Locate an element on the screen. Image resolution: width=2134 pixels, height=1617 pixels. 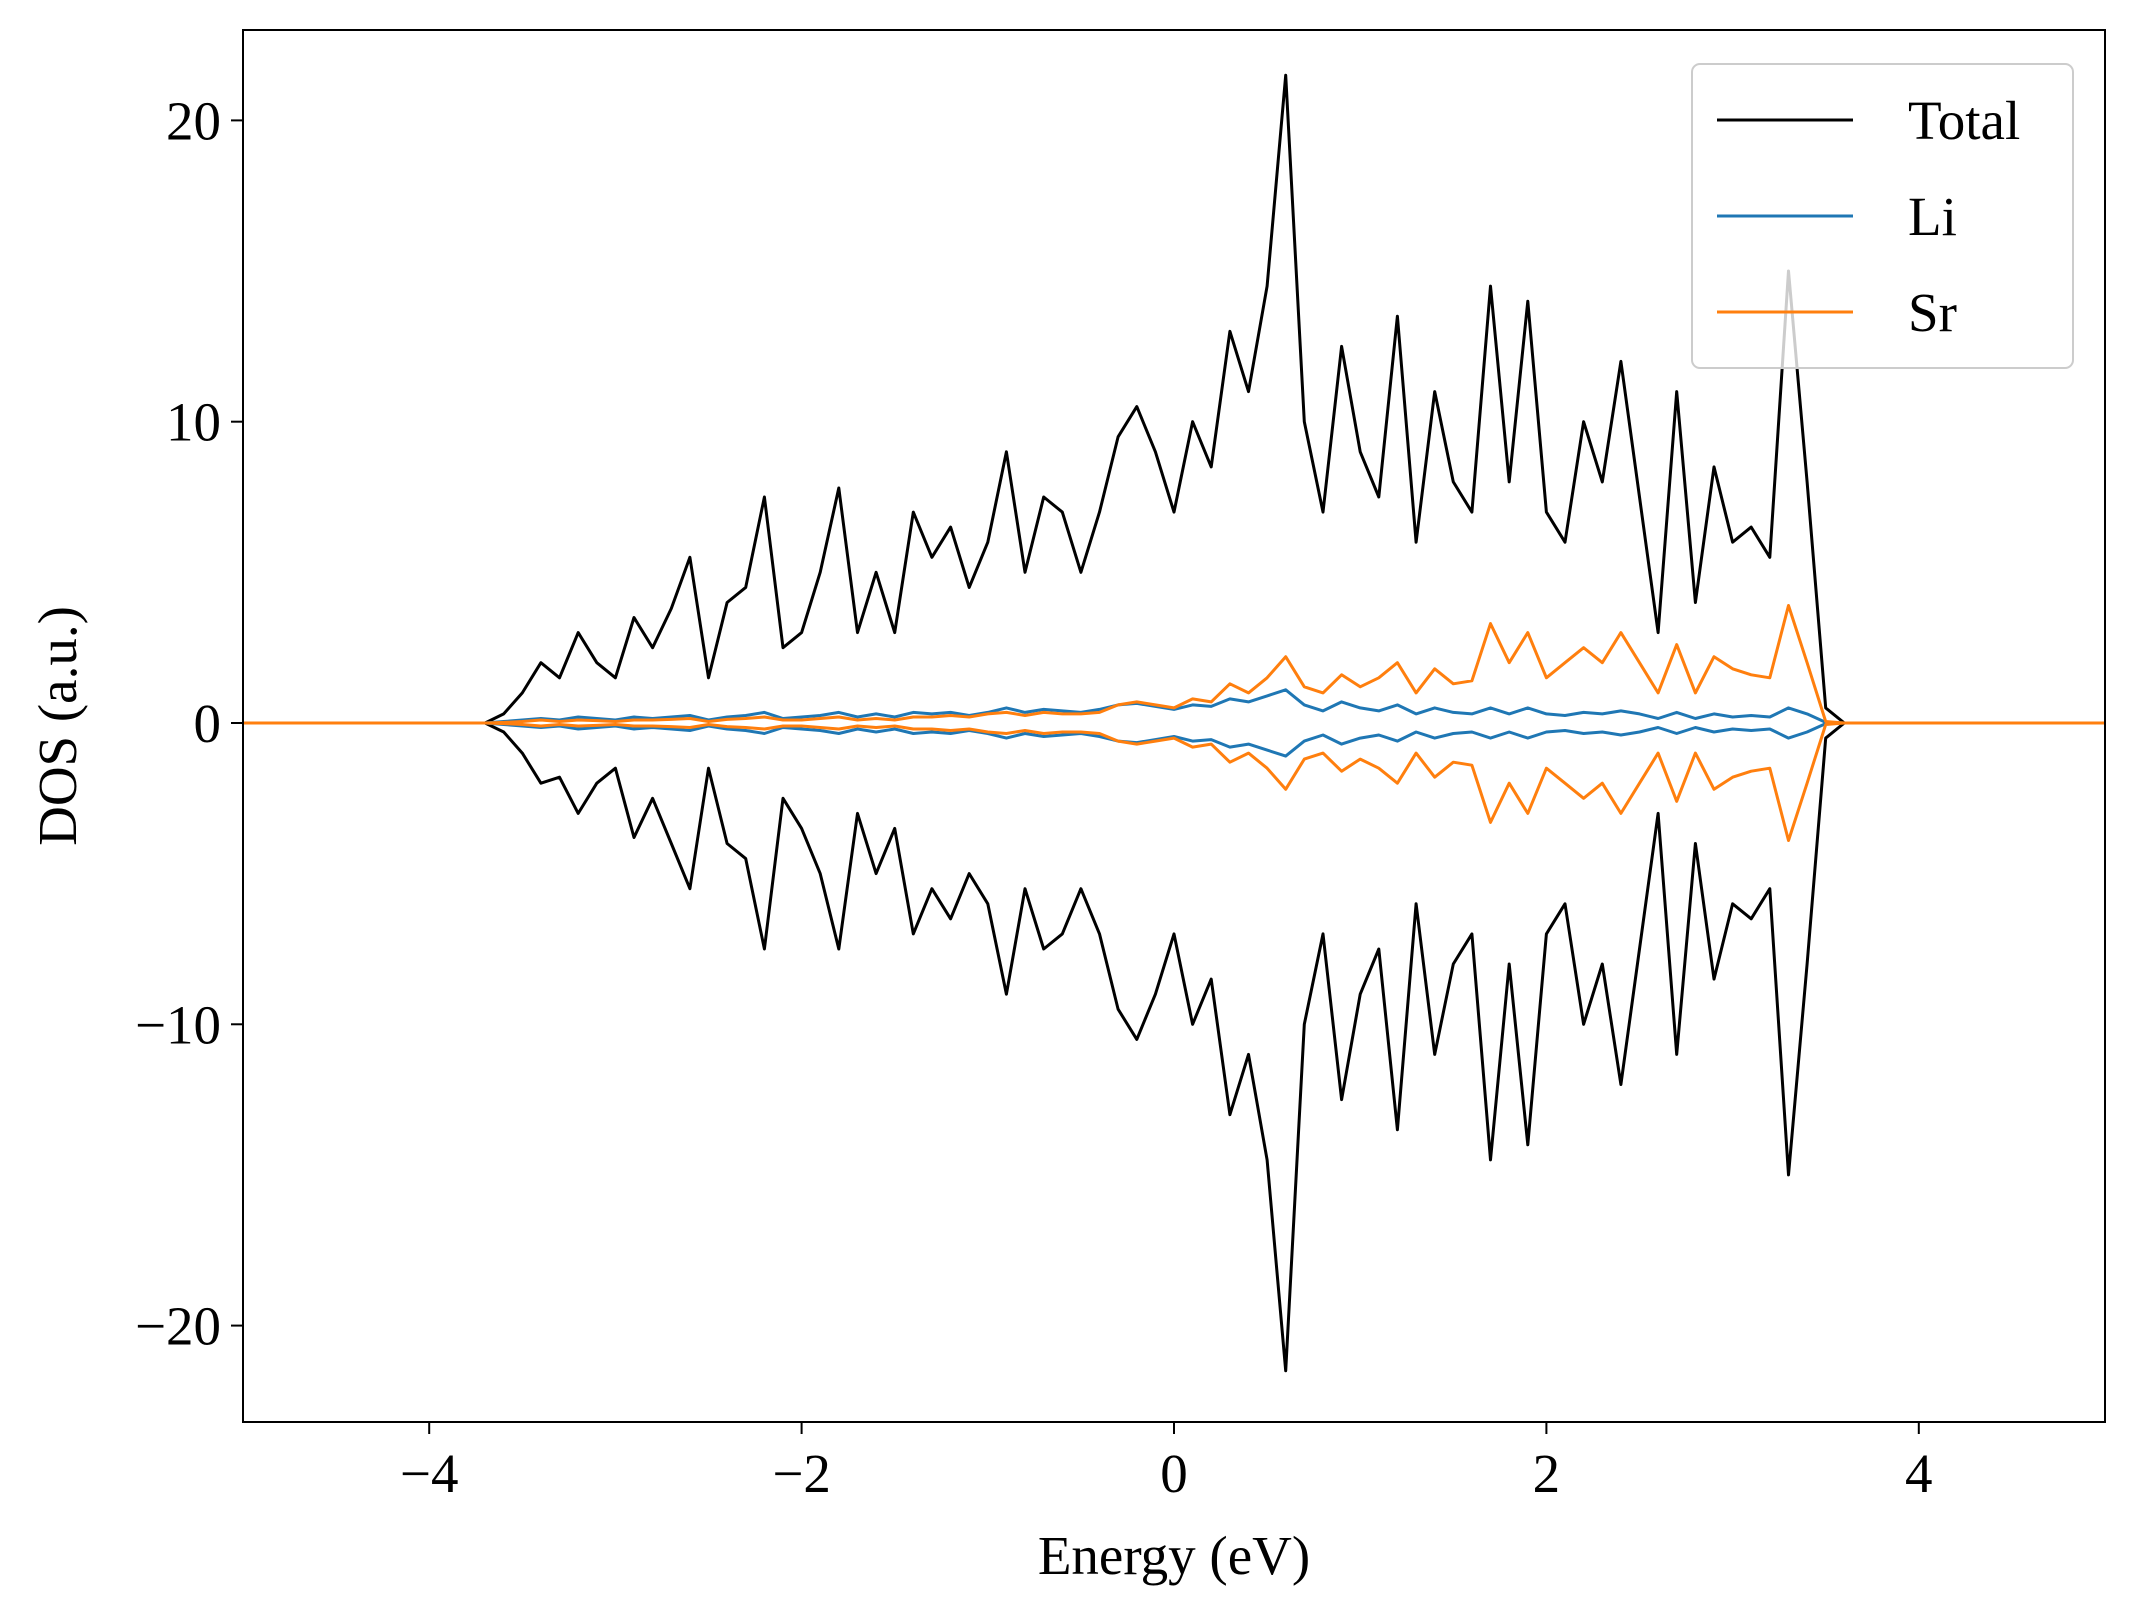
x-tick-label: 0 is located at coordinates (1174, 1473).